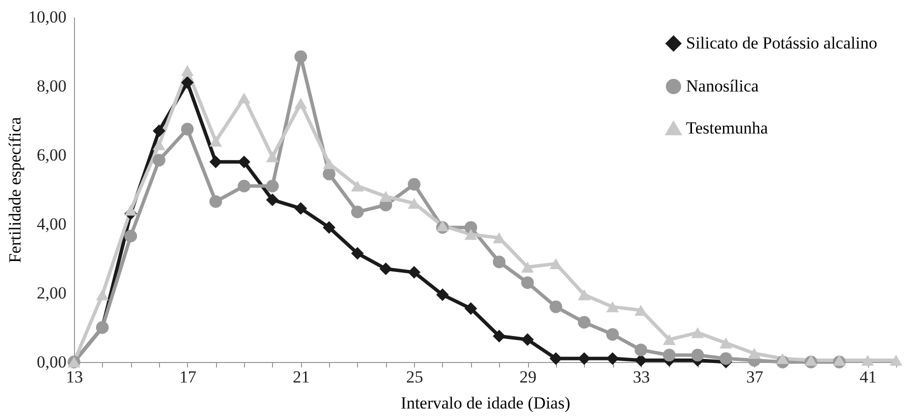 This screenshot has height=416, width=908. What do you see at coordinates (51, 155) in the screenshot?
I see `y-tick-label: 6,00` at bounding box center [51, 155].